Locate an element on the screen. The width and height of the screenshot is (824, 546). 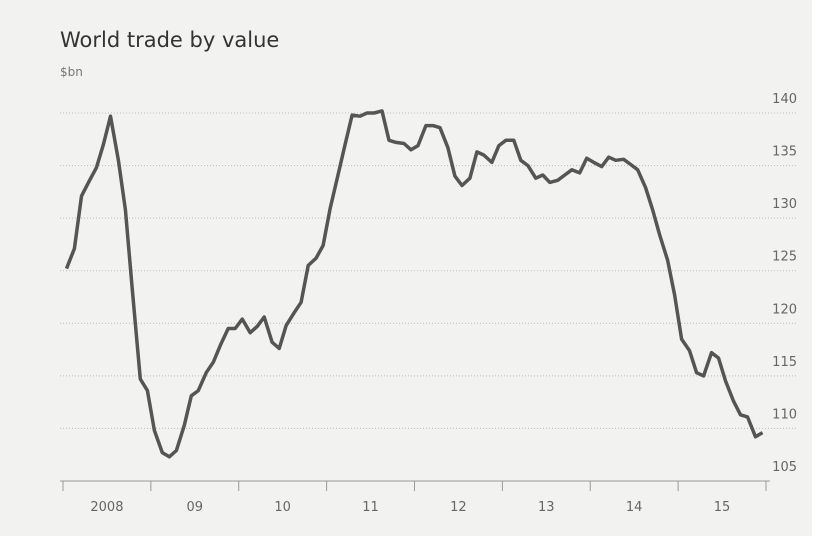
y-tick-label: 105 is located at coordinates (784, 467).